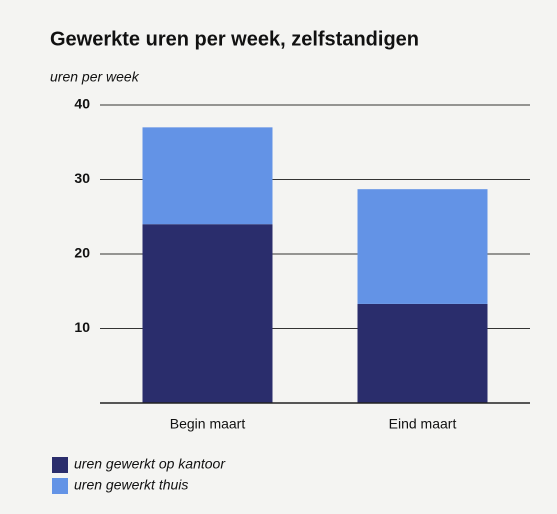  I want to click on x-tick-label: Begin maart, so click(208, 424).